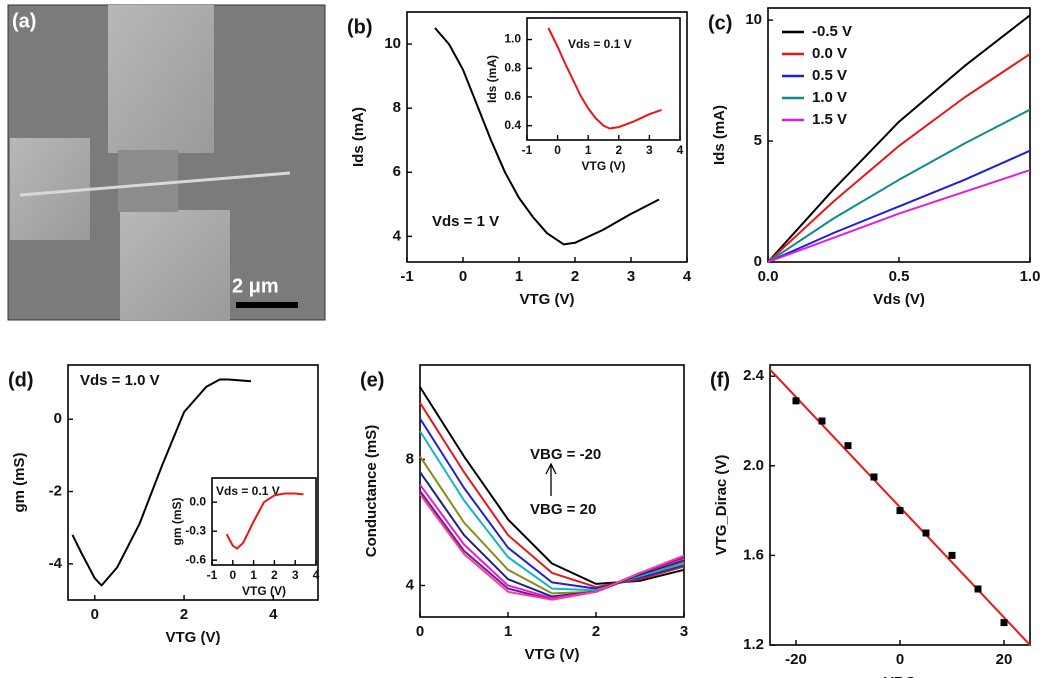  I want to click on y-tick-label: 2.4, so click(754, 375).